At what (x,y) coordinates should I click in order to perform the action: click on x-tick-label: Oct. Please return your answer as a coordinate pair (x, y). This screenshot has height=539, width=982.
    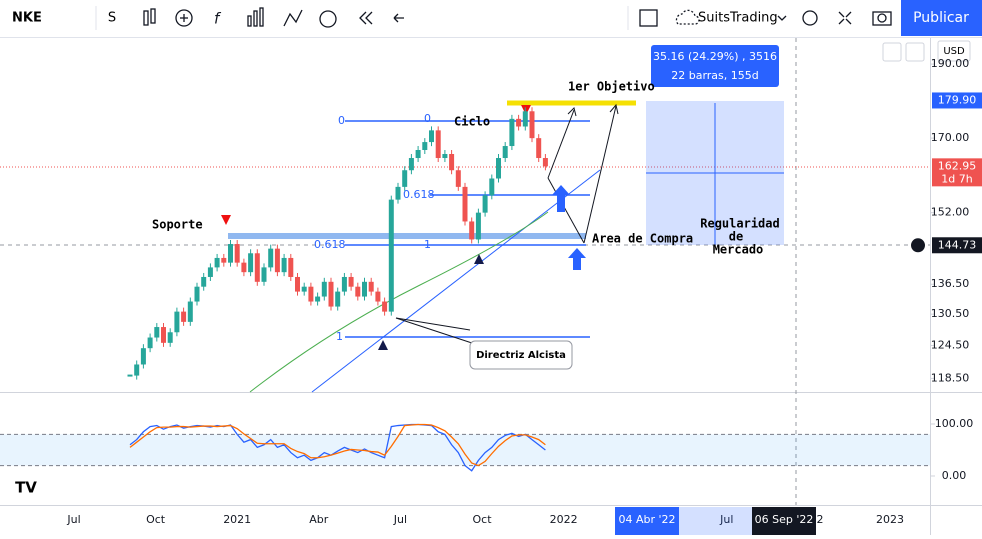
    Looking at the image, I should click on (156, 519).